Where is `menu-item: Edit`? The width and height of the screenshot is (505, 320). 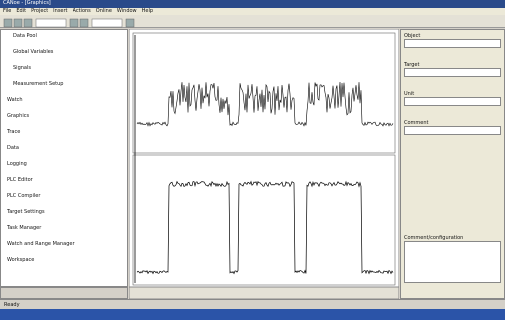 menu-item: Edit is located at coordinates (21, 11).